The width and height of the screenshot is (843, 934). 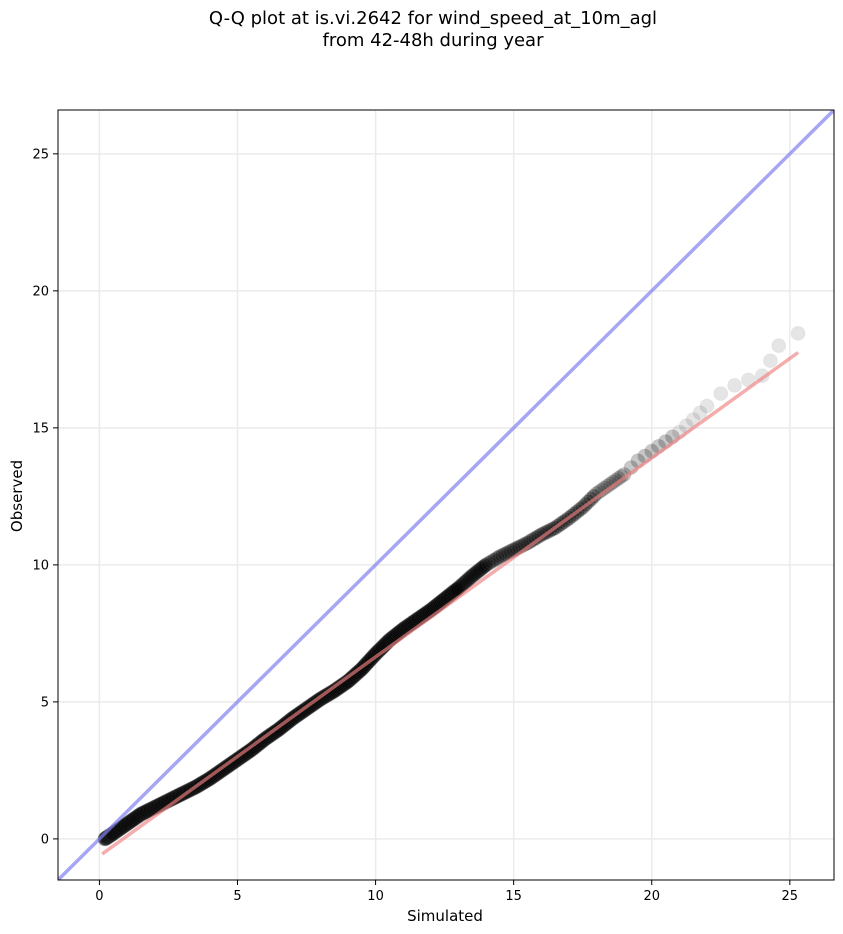 I want to click on x-tick-label: 15, so click(x=513, y=896).